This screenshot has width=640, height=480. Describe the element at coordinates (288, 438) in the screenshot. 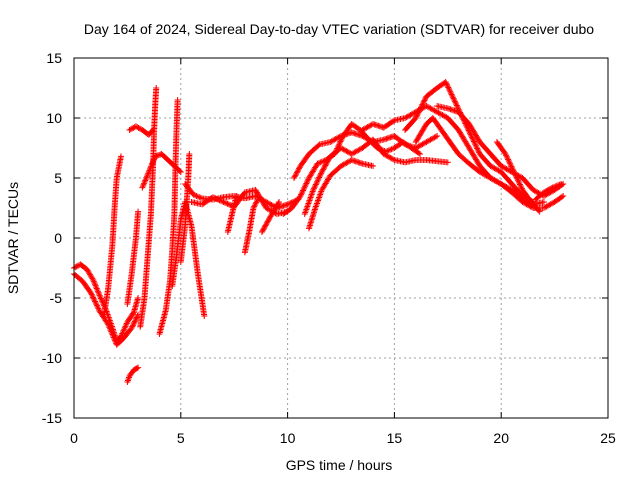

I see `x-tick-label: 10` at that location.